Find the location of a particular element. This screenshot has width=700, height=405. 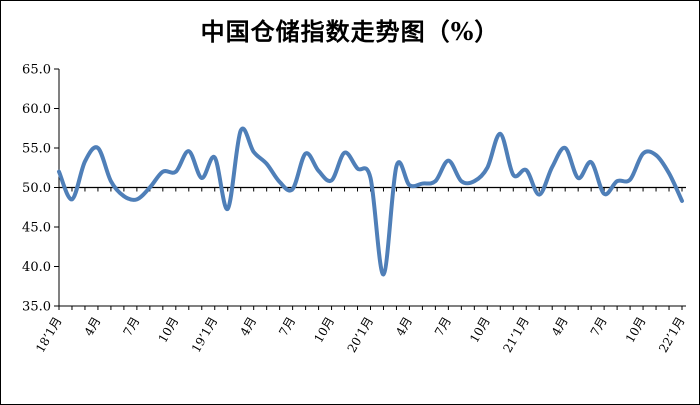

x-tick-label: 21’1月 is located at coordinates (515, 335).